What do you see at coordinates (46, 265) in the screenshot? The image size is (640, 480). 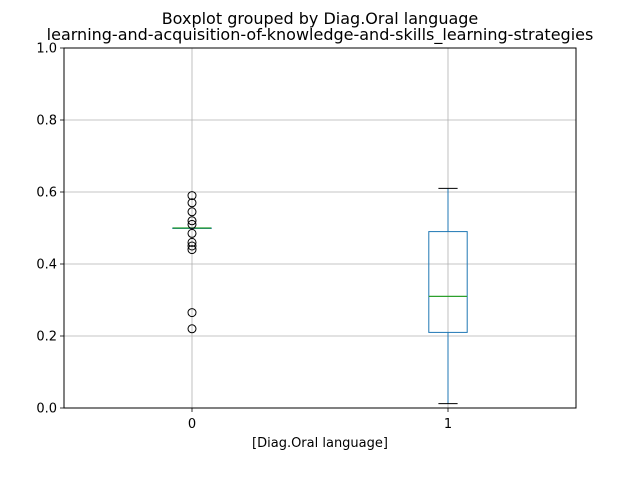 I see `y-tick-label: 0.4` at bounding box center [46, 265].